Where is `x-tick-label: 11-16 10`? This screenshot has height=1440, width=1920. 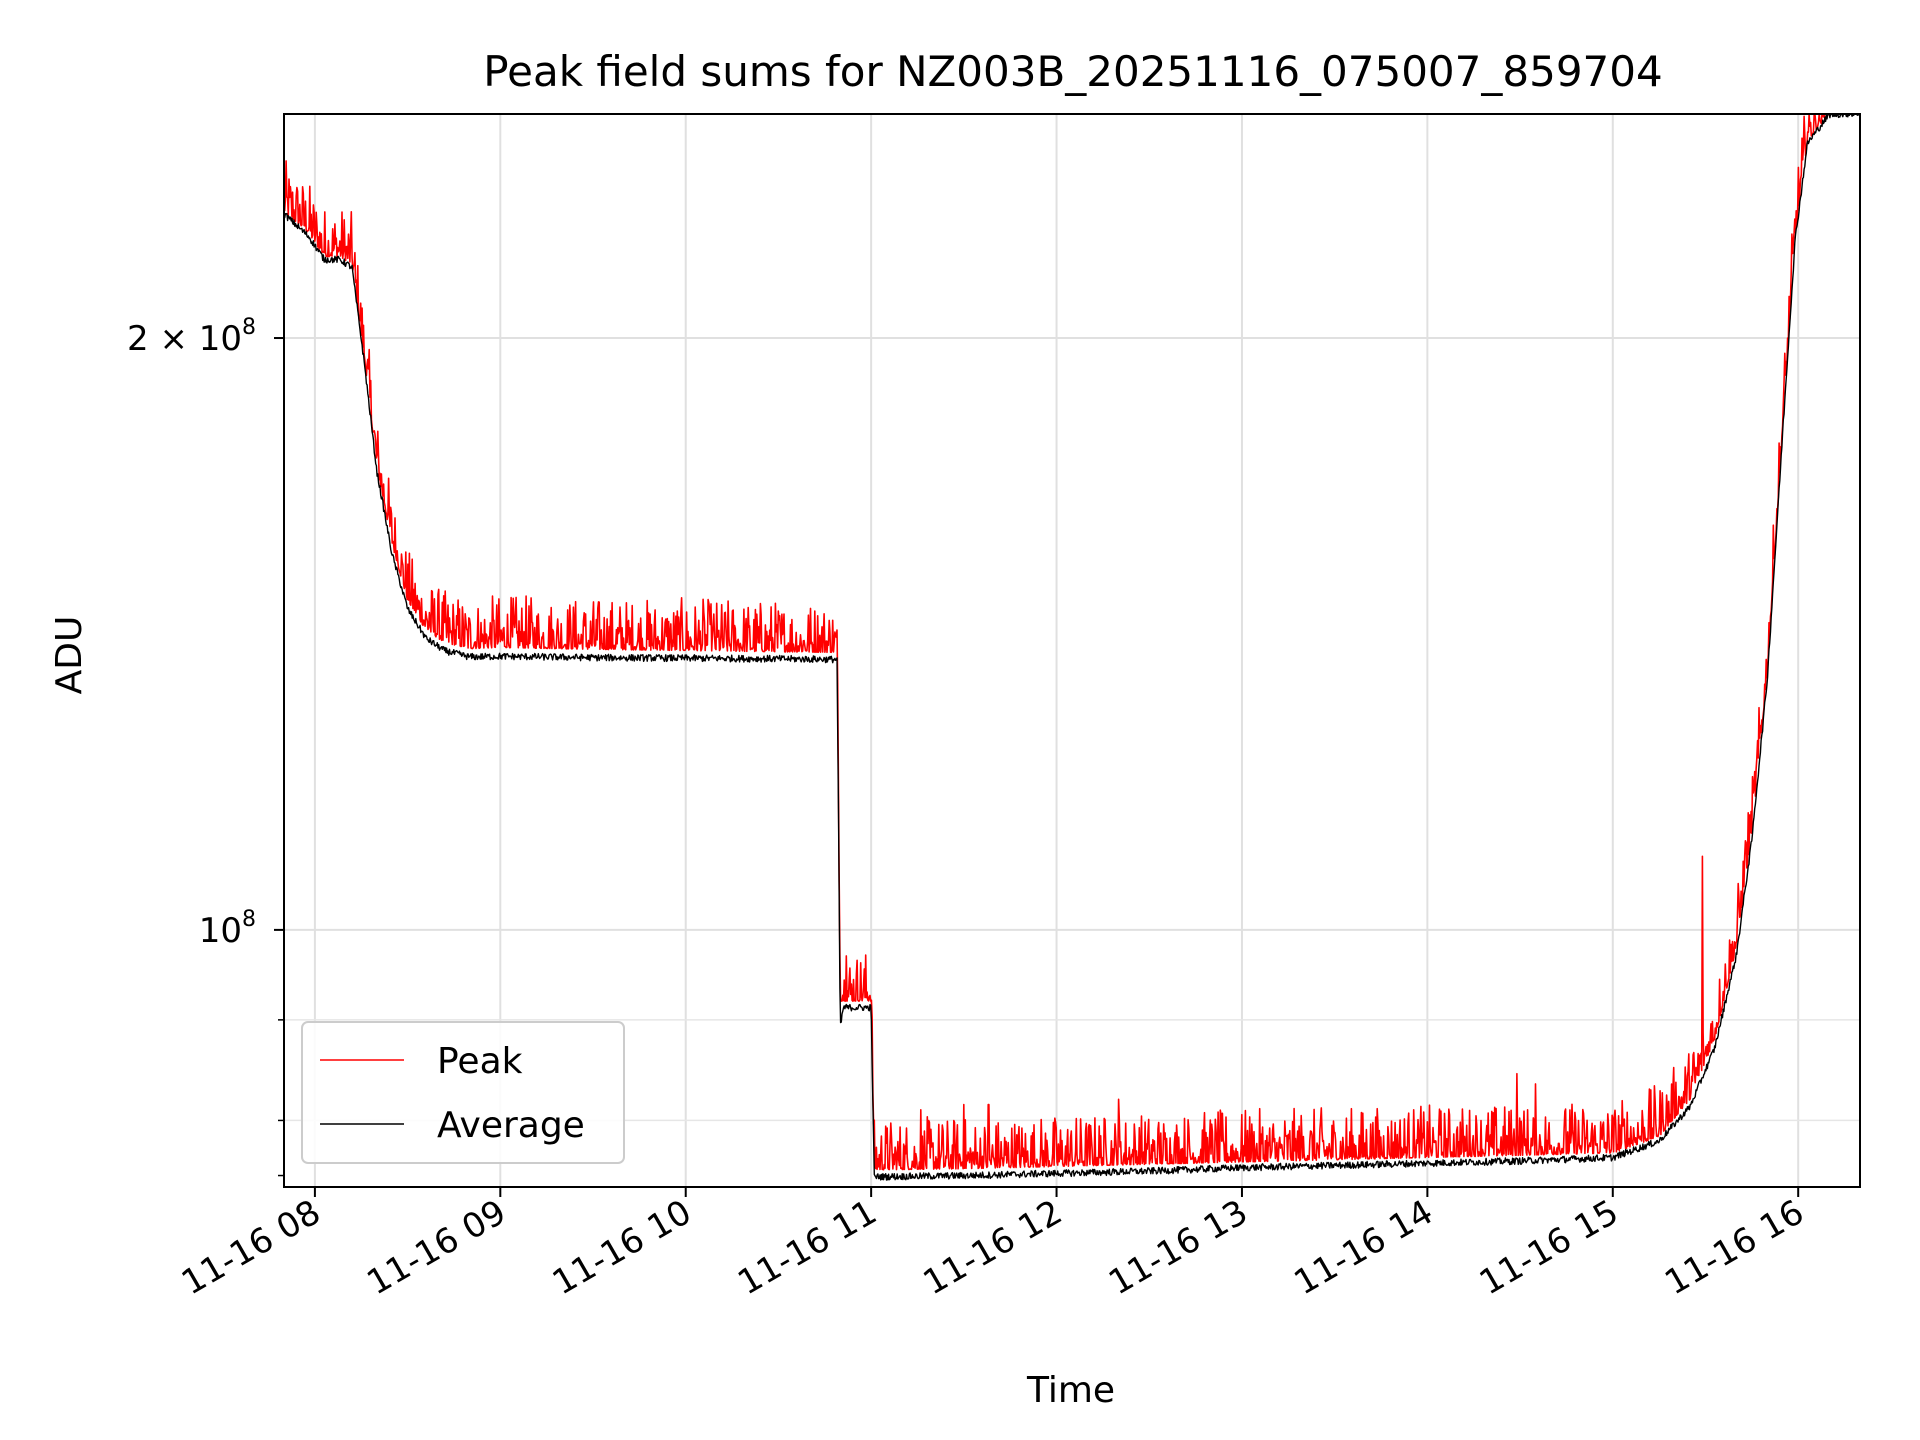
x-tick-label: 11-16 10 is located at coordinates (622, 1247).